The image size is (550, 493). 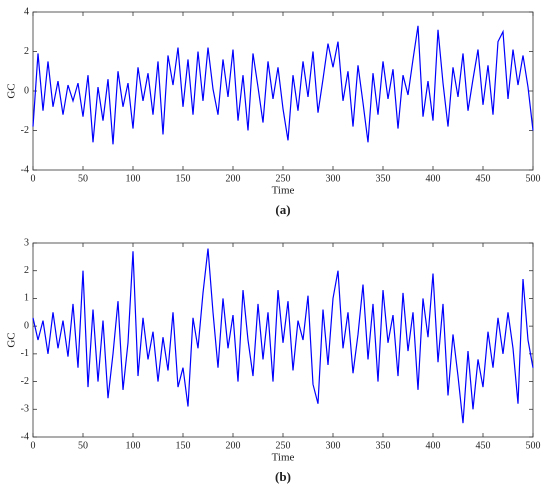 I want to click on caption: (a), so click(x=282, y=209).